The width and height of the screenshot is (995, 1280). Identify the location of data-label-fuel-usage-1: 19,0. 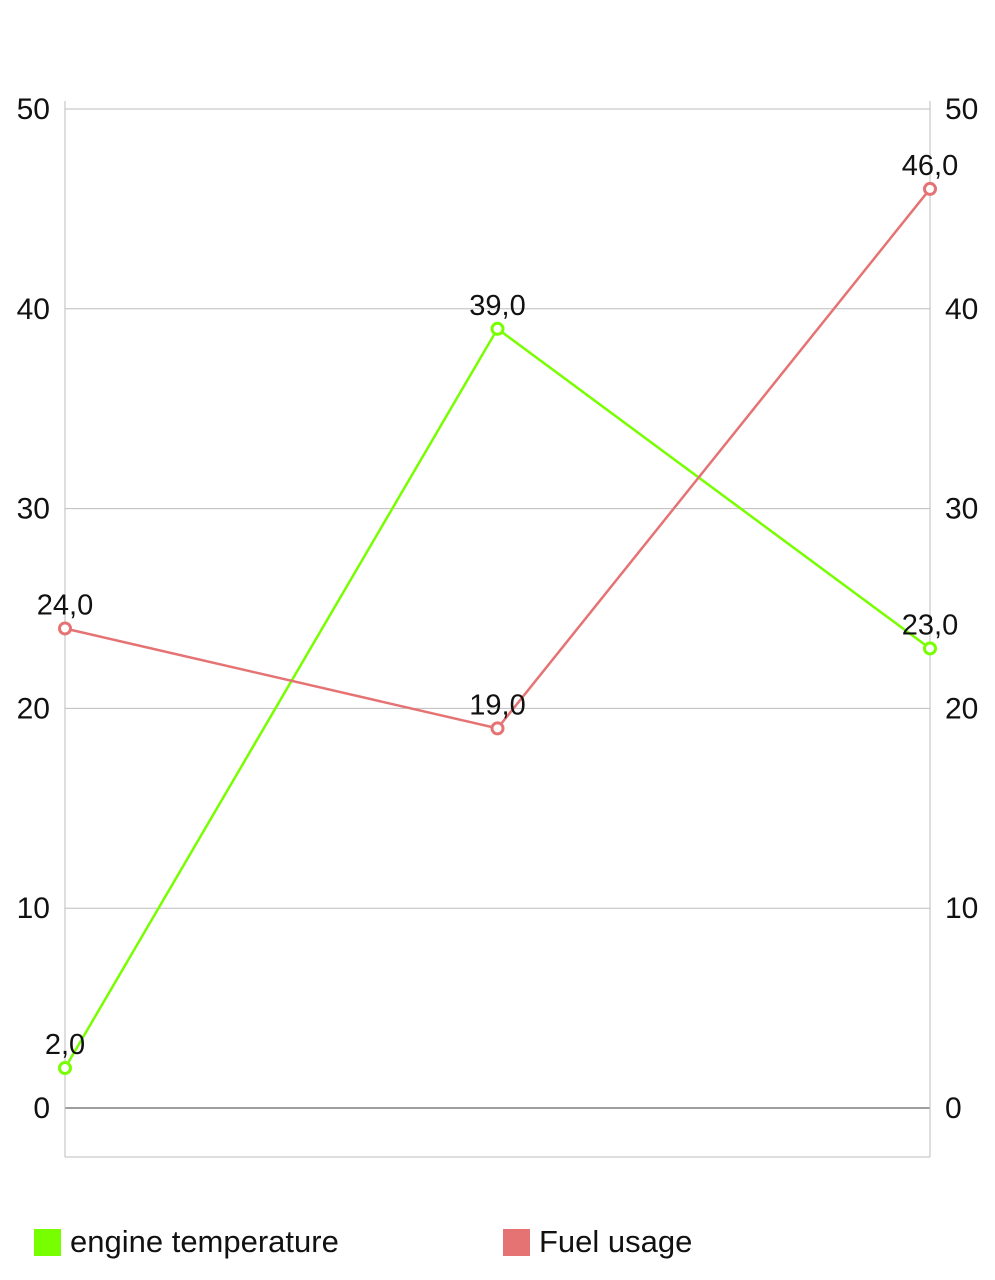
(497, 705).